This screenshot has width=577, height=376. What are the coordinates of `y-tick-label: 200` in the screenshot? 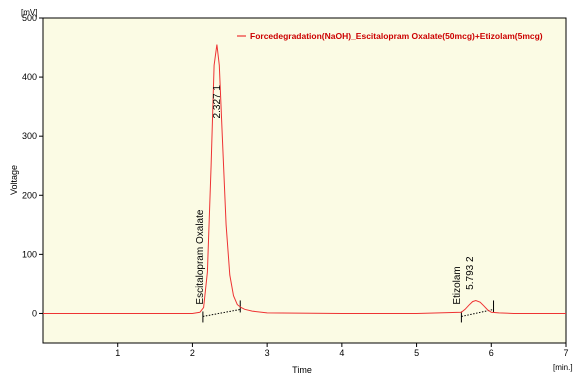 It's located at (29, 195).